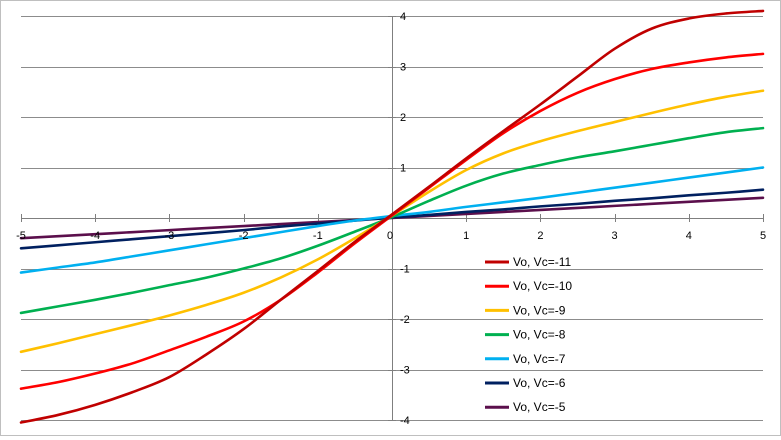  Describe the element at coordinates (405, 320) in the screenshot. I see `y-tick-label: -2` at that location.